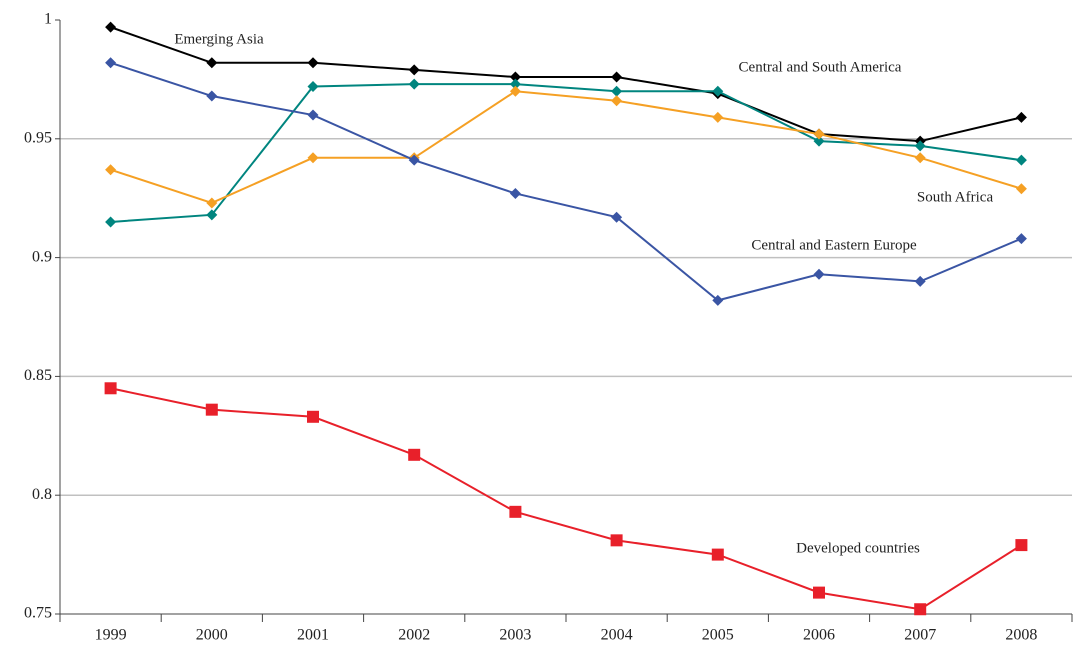 The image size is (1075, 646). What do you see at coordinates (834, 245) in the screenshot?
I see `series-label: Central and Eastern Europe` at bounding box center [834, 245].